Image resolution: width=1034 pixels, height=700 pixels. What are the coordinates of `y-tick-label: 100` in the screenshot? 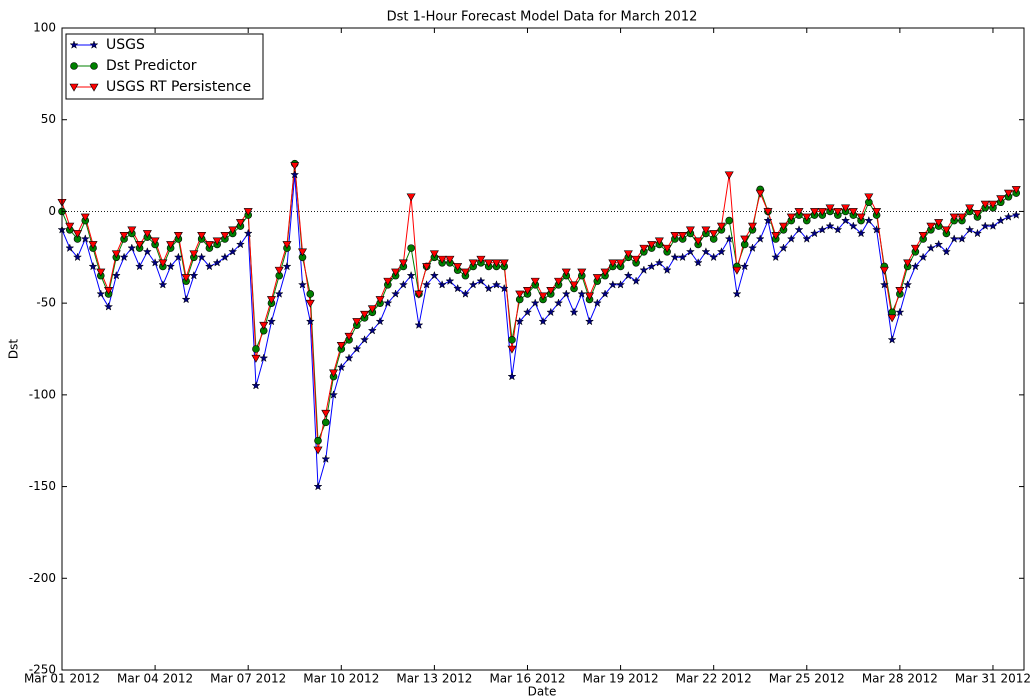 It's located at (44, 28).